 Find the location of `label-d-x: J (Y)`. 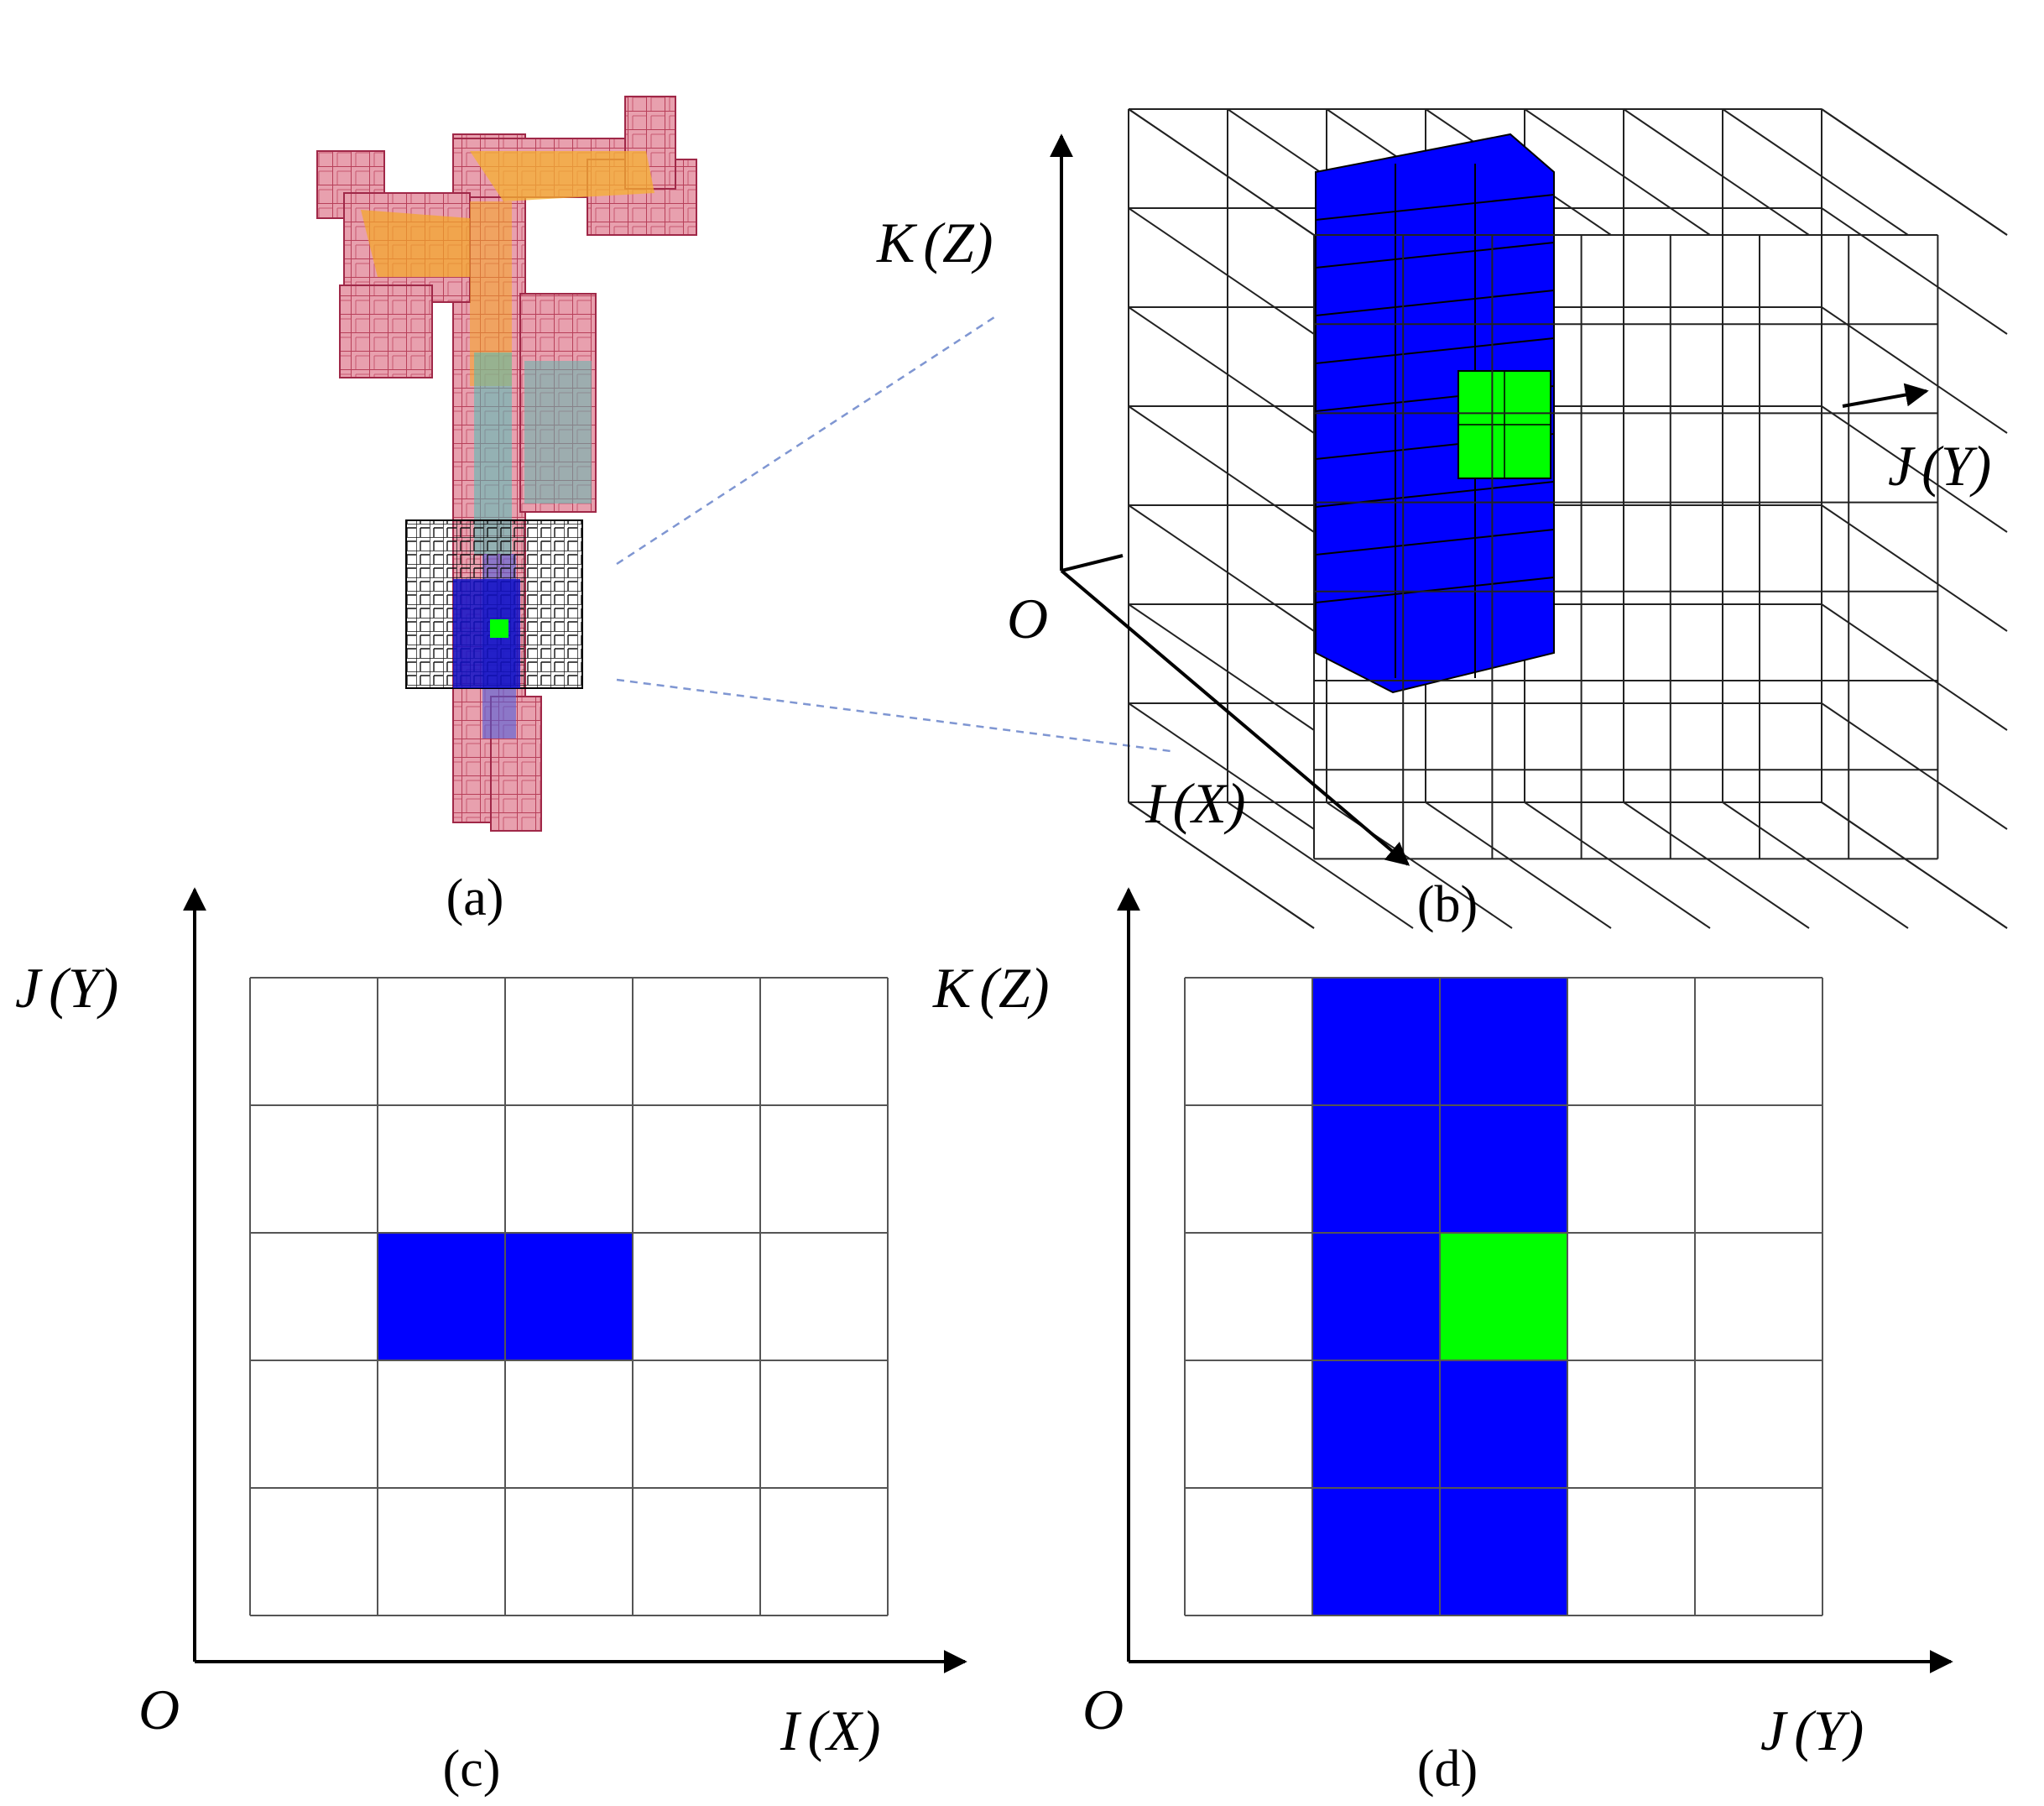

label-d-x: J (Y) is located at coordinates (1812, 1730).